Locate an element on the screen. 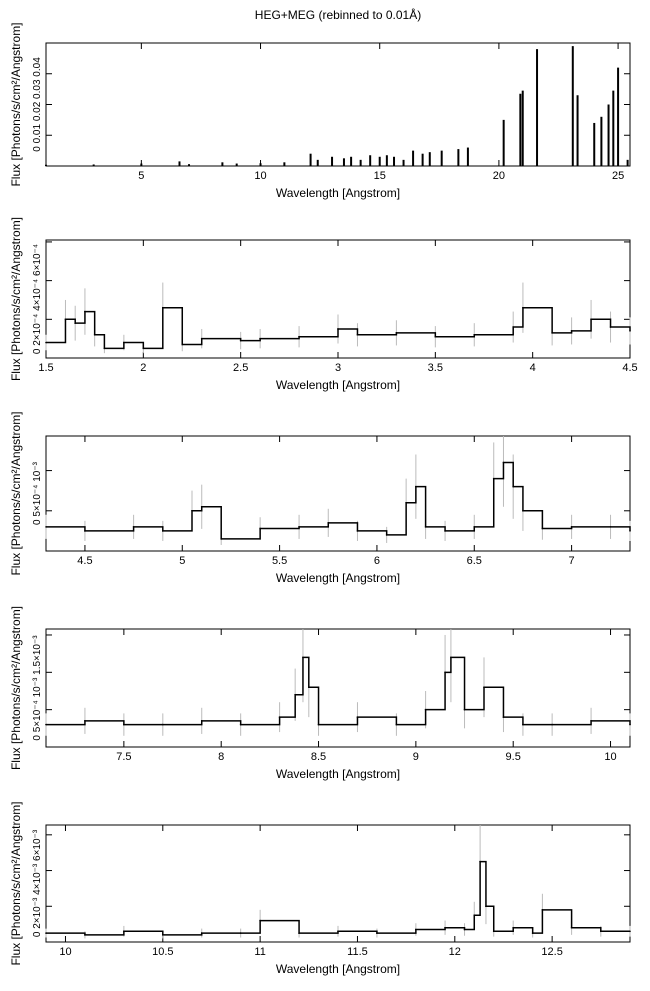 This screenshot has width=650, height=991. x-tick-label: 10.5 is located at coordinates (162, 952).